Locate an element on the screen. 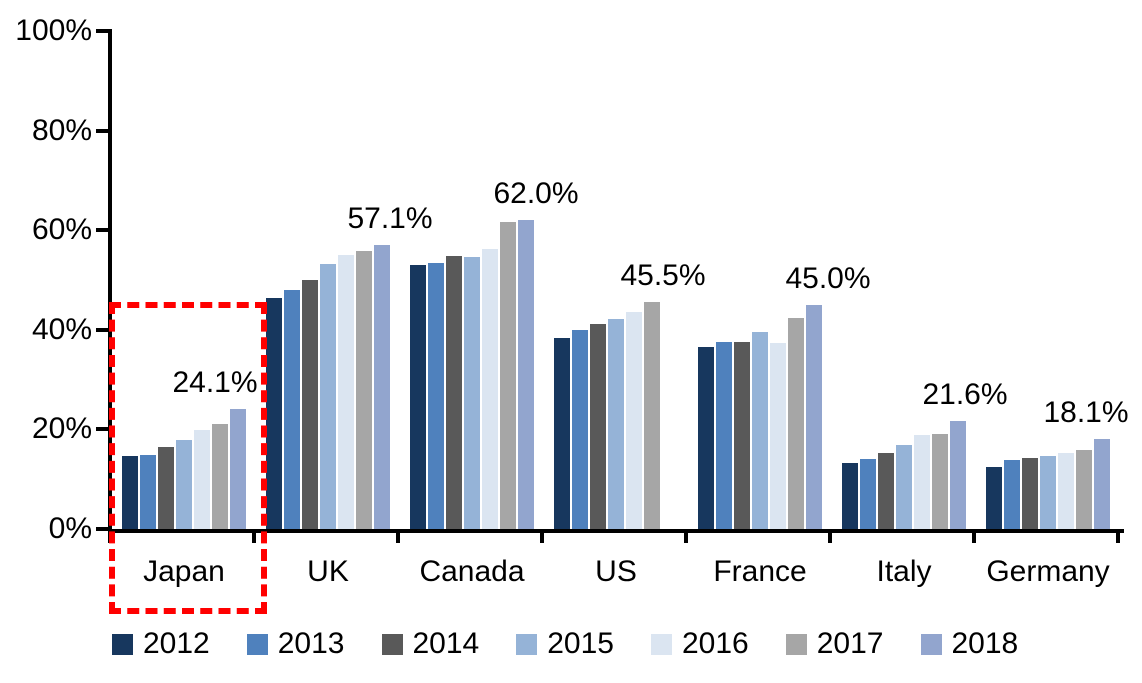  legend-label: 2015 is located at coordinates (580, 643).